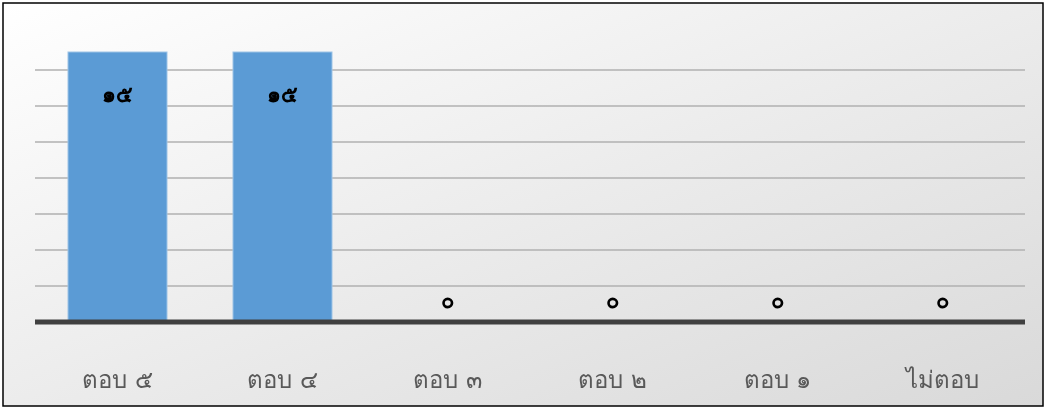  I want to click on x-tick-label: ตอบ ๒, so click(612, 380).